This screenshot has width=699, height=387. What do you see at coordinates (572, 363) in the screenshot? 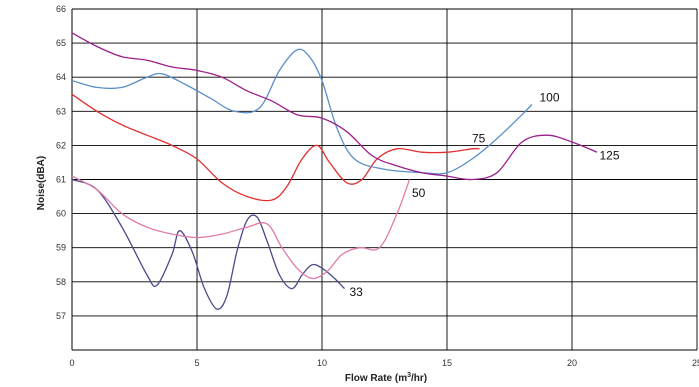
I see `x-tick-label: 20` at bounding box center [572, 363].